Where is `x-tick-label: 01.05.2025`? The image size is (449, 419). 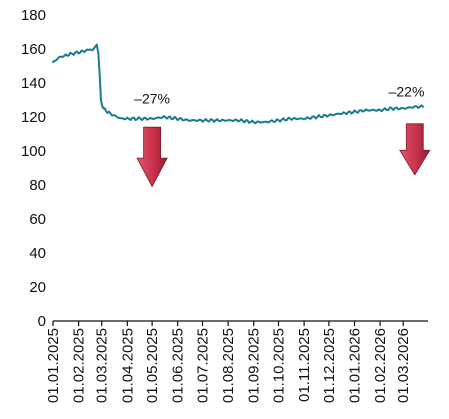 x-tick-label: 01.05.2025 is located at coordinates (152, 365).